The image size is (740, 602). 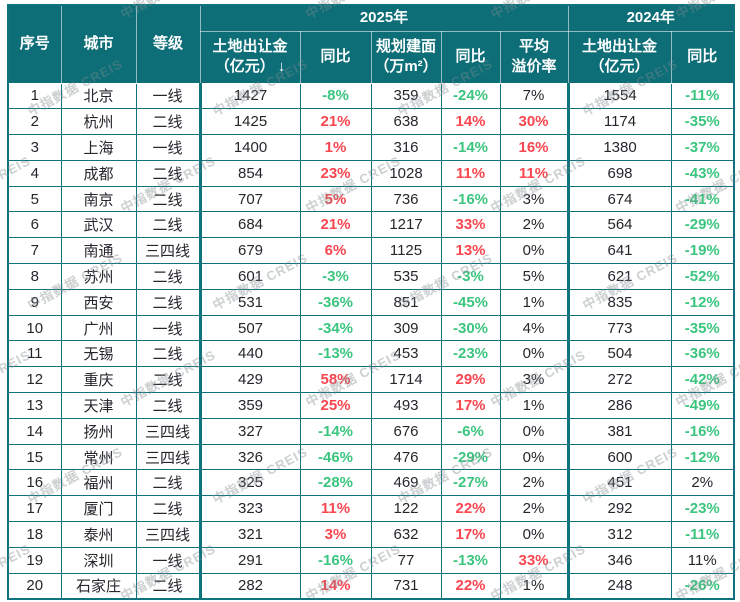 I want to click on cell-tier: 一线, so click(x=168, y=560).